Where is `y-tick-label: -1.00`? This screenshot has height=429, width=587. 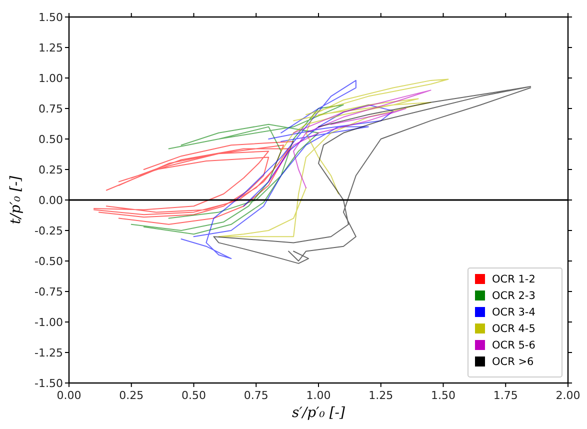 y-tick-label: -1.00 is located at coordinates (48, 322).